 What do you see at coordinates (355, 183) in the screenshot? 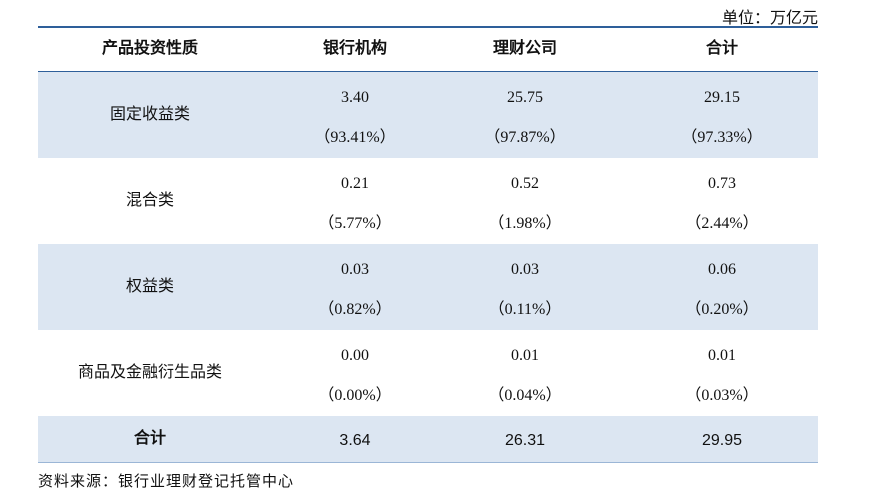
I see `cell-value: 0.21` at bounding box center [355, 183].